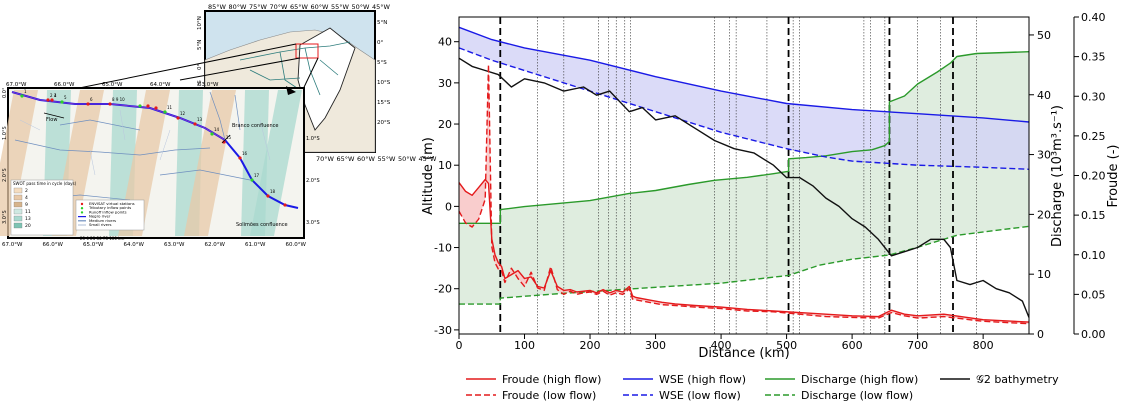  What do you see at coordinates (382, 23) in the screenshot?
I see `inset-lat-tick-right: 5°N` at bounding box center [382, 23].